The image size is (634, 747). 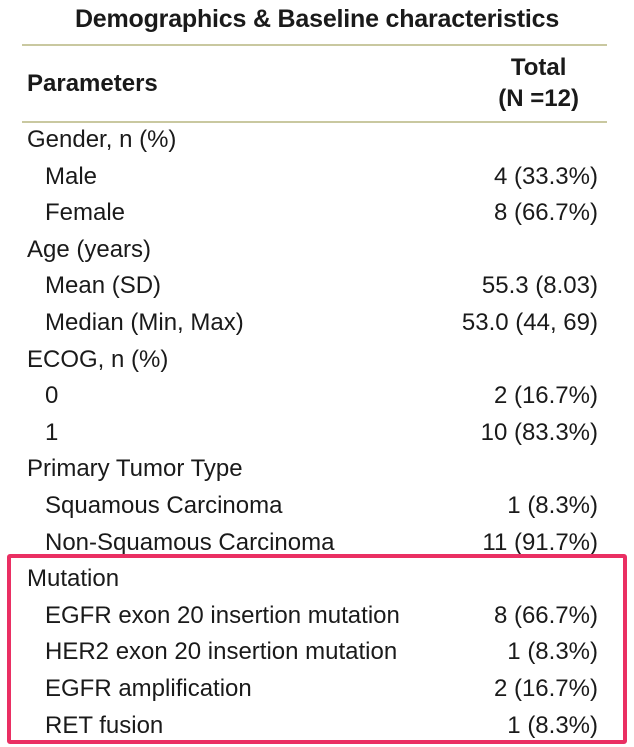 I want to click on table-row: 0 2 (16.7%), so click(x=317, y=395).